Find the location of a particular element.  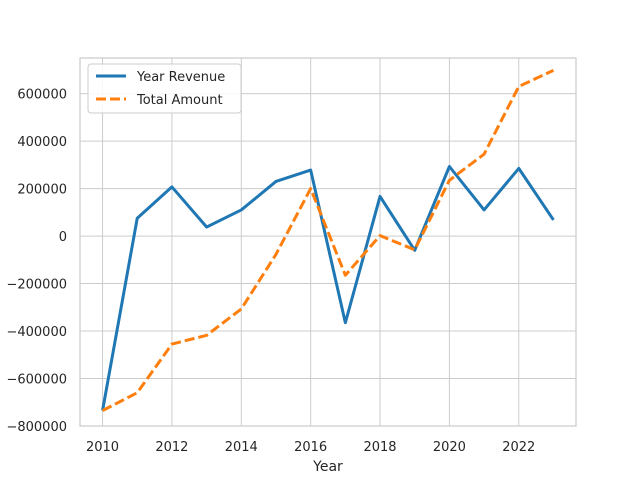

y-tick-label: 600000 is located at coordinates (42, 95).